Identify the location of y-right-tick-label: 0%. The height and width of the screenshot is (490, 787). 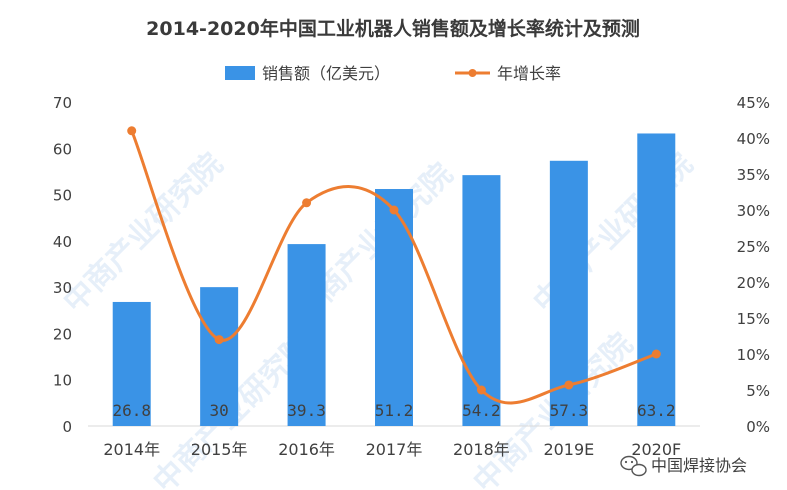
(758, 427).